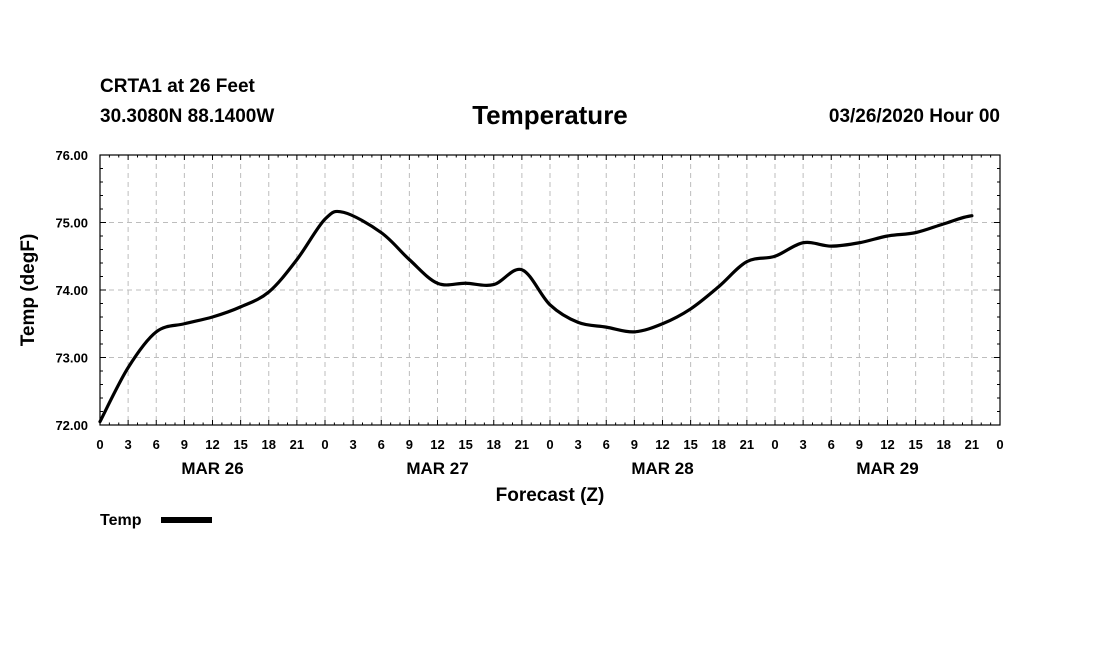 Image resolution: width=1100 pixels, height=650 pixels. I want to click on y-axis-title: Temp (degF), so click(28, 290).